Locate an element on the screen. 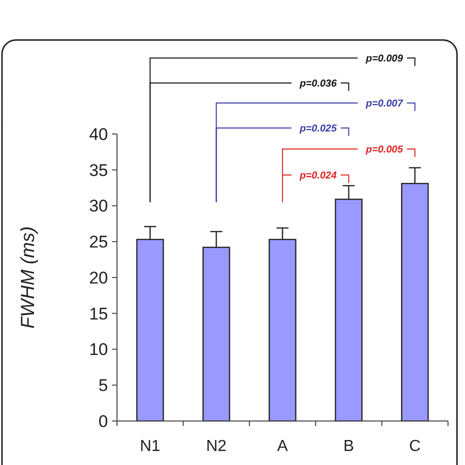 The width and height of the screenshot is (465, 465). y-tick-label: 20 is located at coordinates (98, 278).